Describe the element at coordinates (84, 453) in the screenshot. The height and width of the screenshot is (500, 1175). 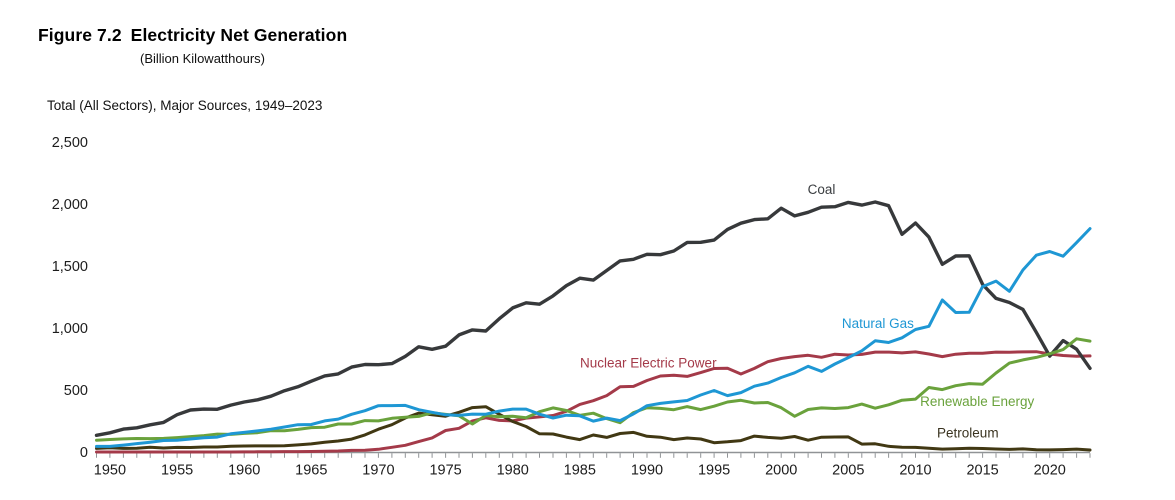
I see `y-axis-label: 0` at that location.